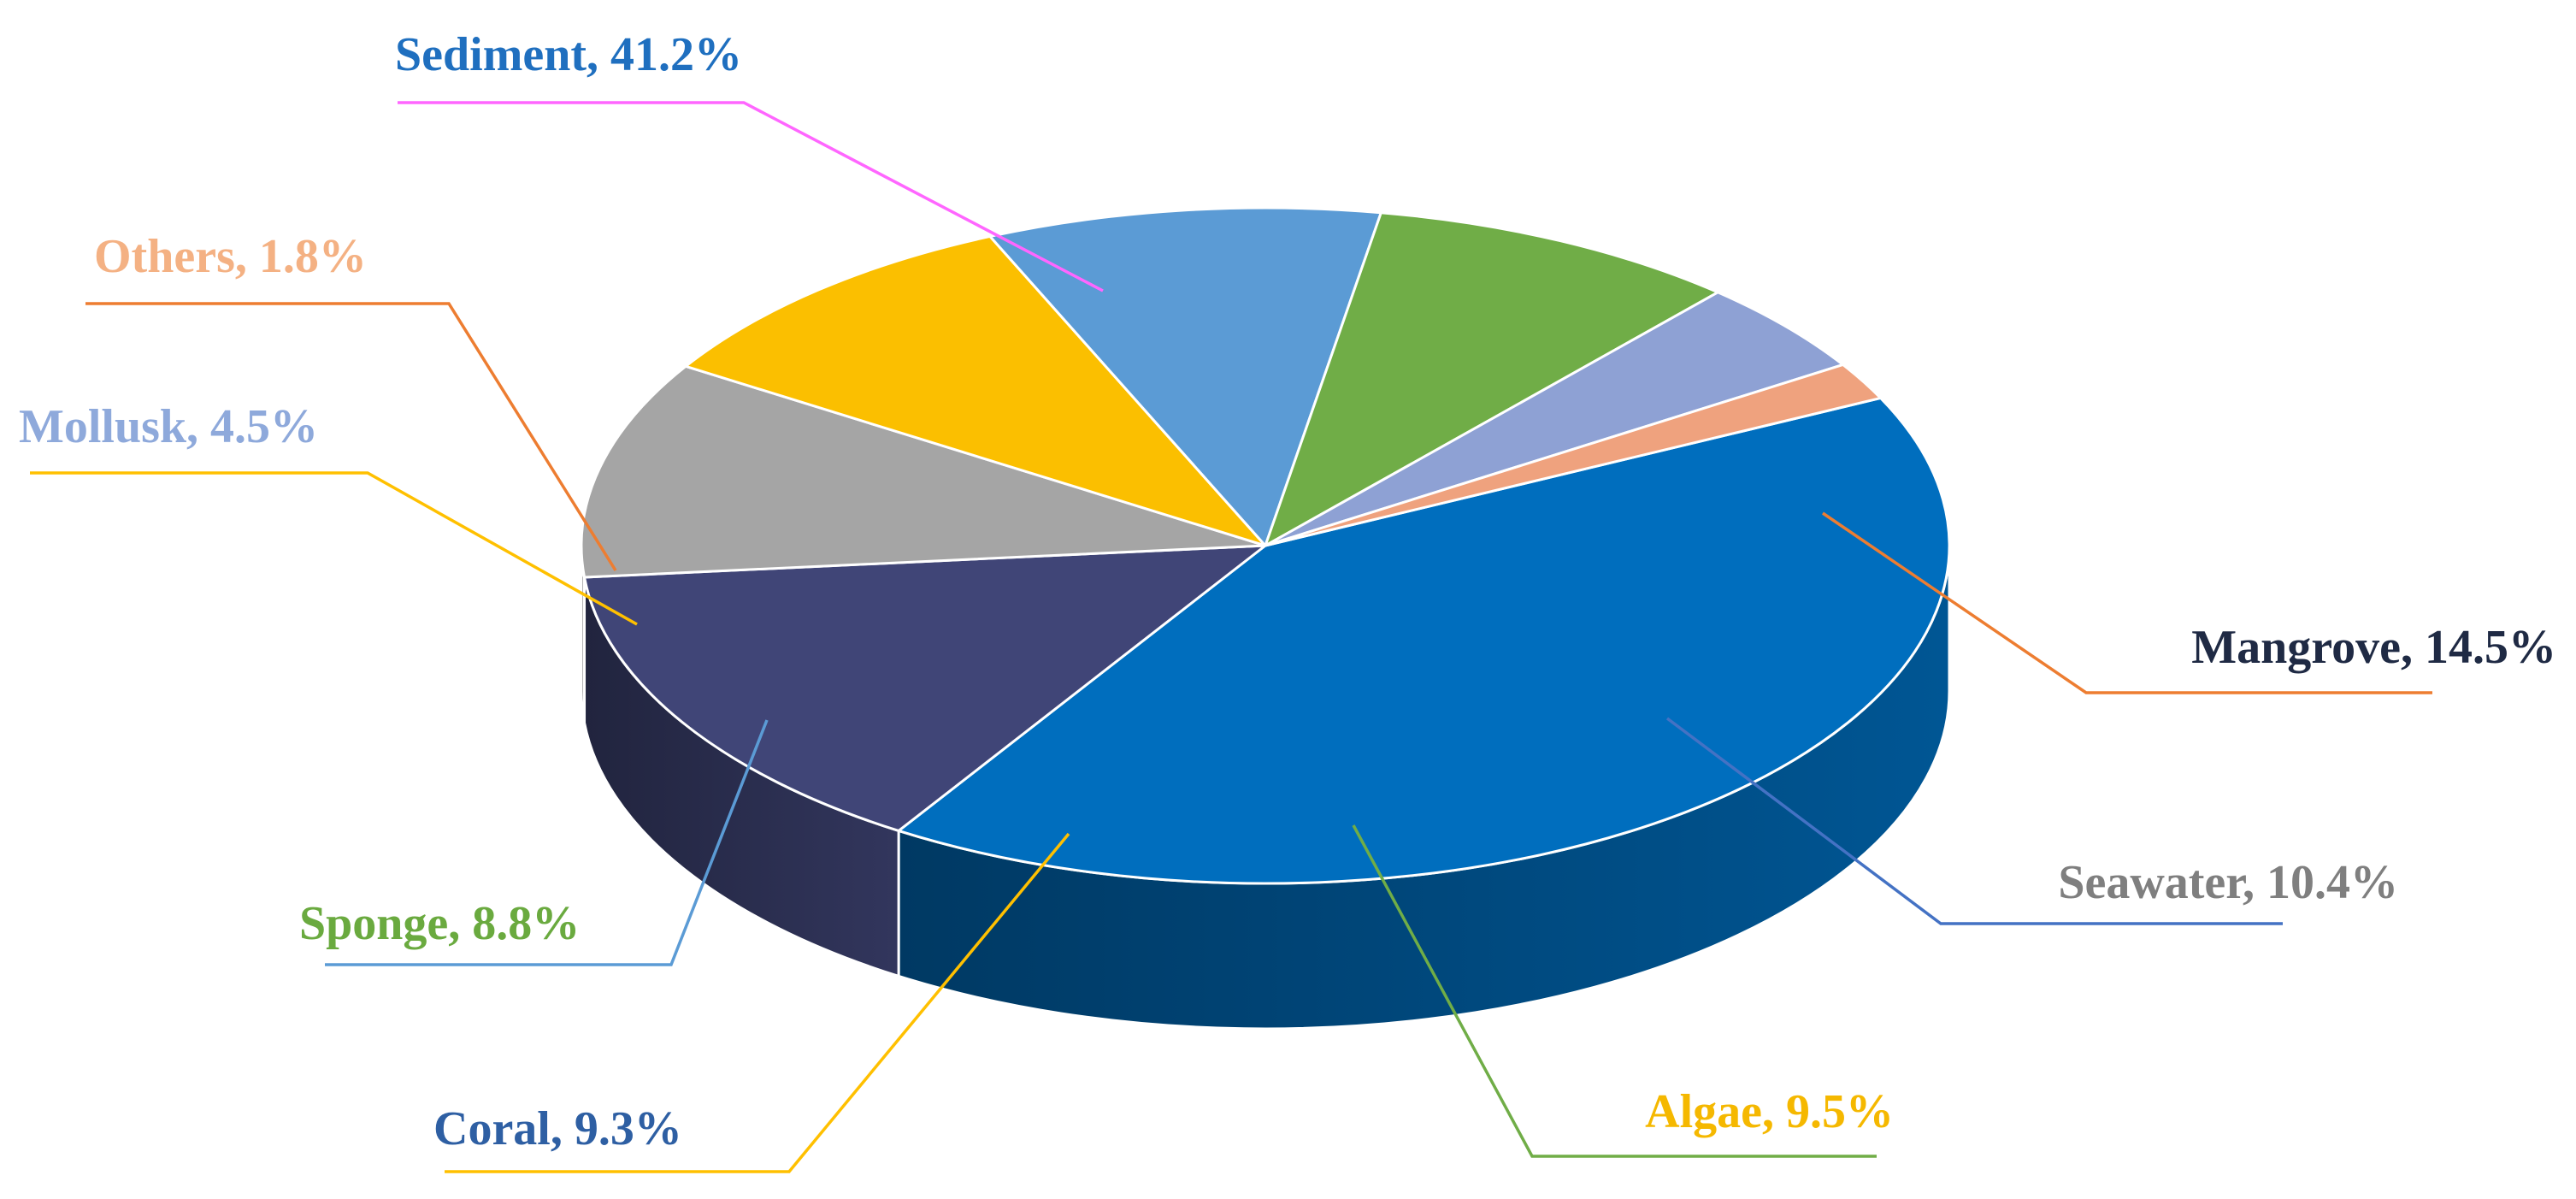  Describe the element at coordinates (2127, 603) in the screenshot. I see `leader-line-mangrove` at that location.